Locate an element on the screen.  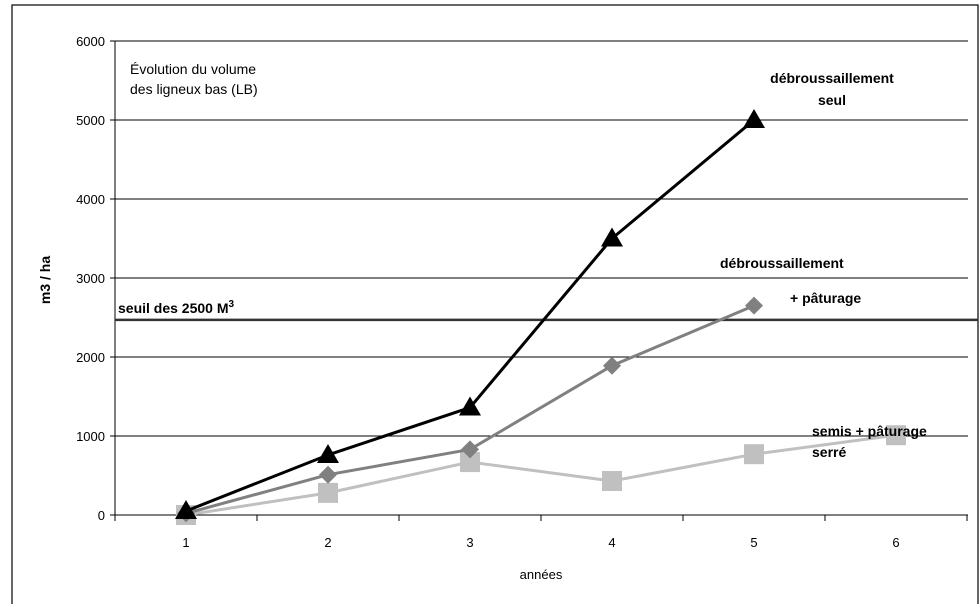
y-axis-title: m3 / ha is located at coordinates (45, 280).